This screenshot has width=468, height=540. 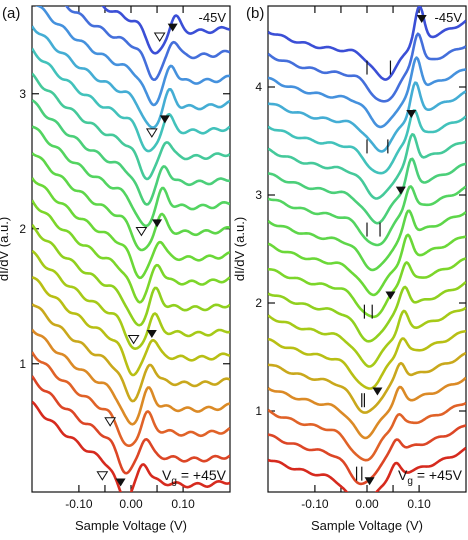 I want to click on panel-label: (a), so click(x=11, y=13).